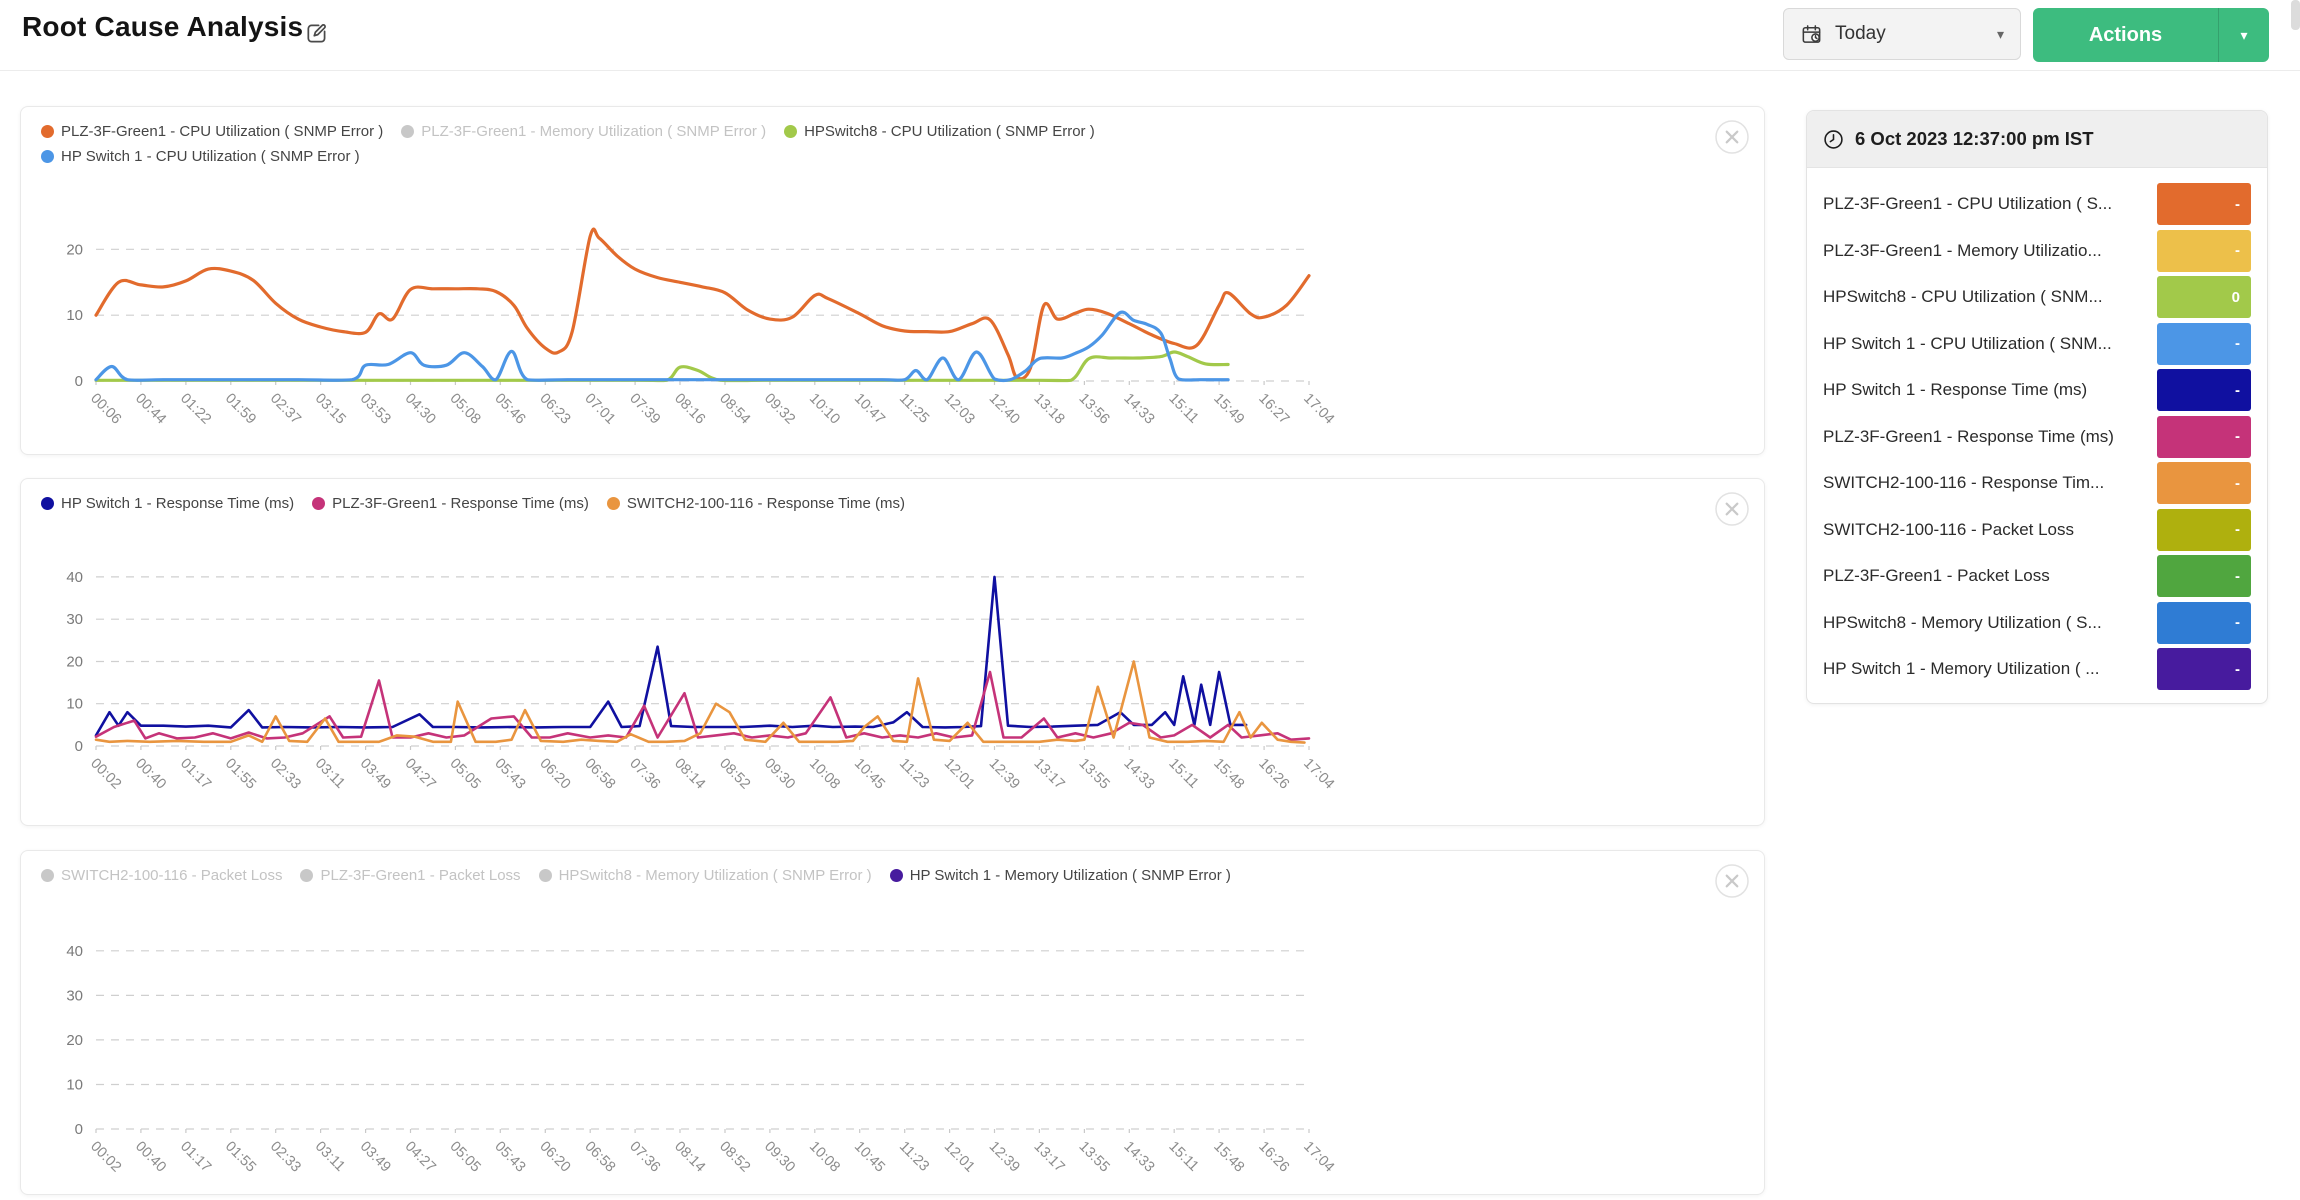 The height and width of the screenshot is (1200, 2300). What do you see at coordinates (74, 662) in the screenshot?
I see `svg-text: 20` at bounding box center [74, 662].